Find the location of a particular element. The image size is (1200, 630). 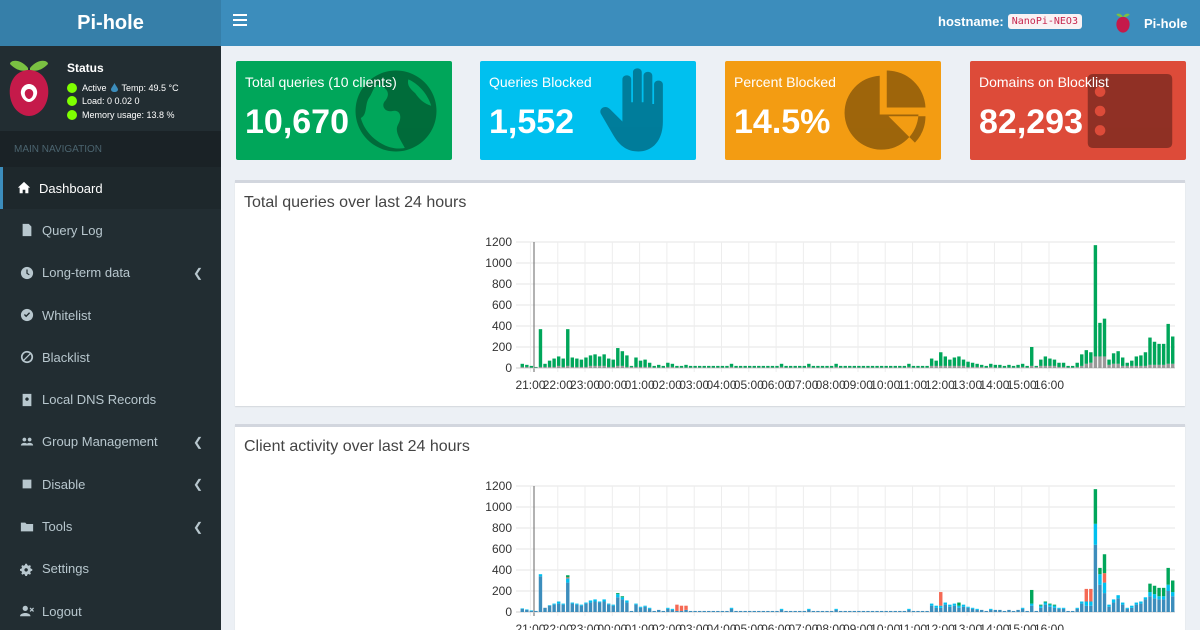

stat-box-total: Total queries (10 clients) 10,670 is located at coordinates (344, 110).